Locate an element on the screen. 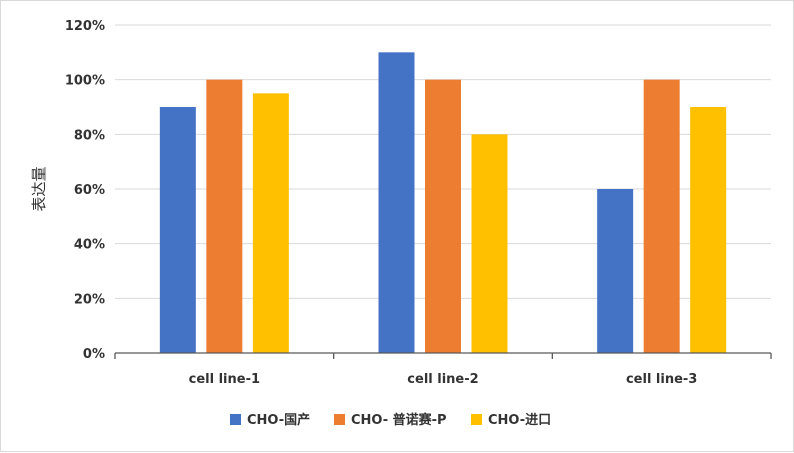  legend-label: CHO-国产 is located at coordinates (278, 420).